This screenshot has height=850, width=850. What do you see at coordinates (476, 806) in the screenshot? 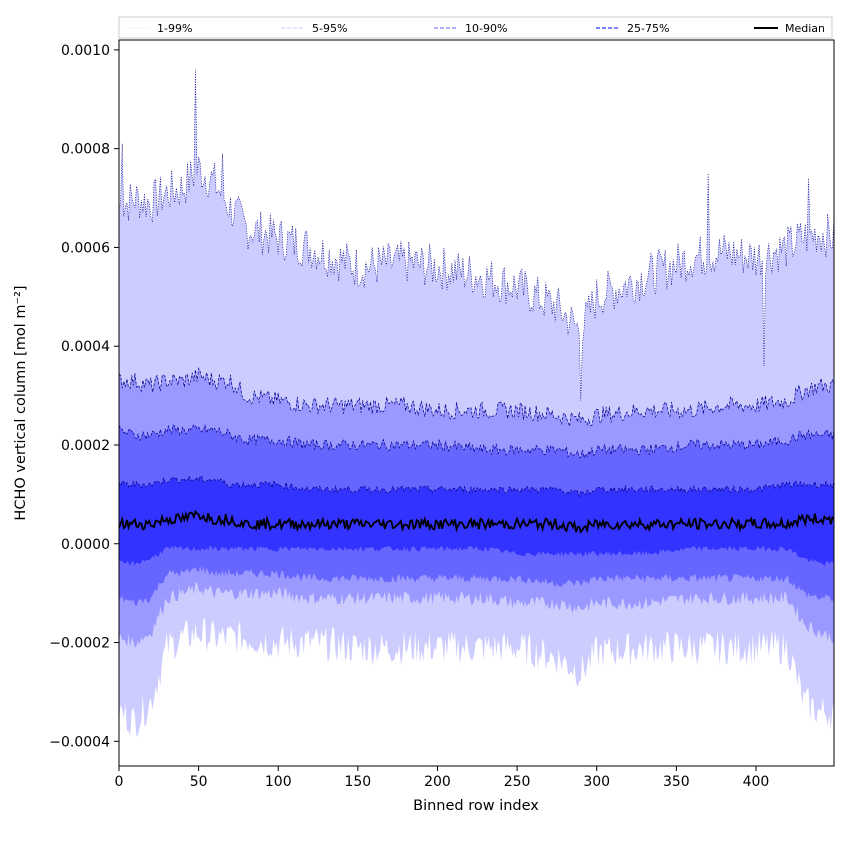
I see `x-axis-label: Binned row index` at bounding box center [476, 806].